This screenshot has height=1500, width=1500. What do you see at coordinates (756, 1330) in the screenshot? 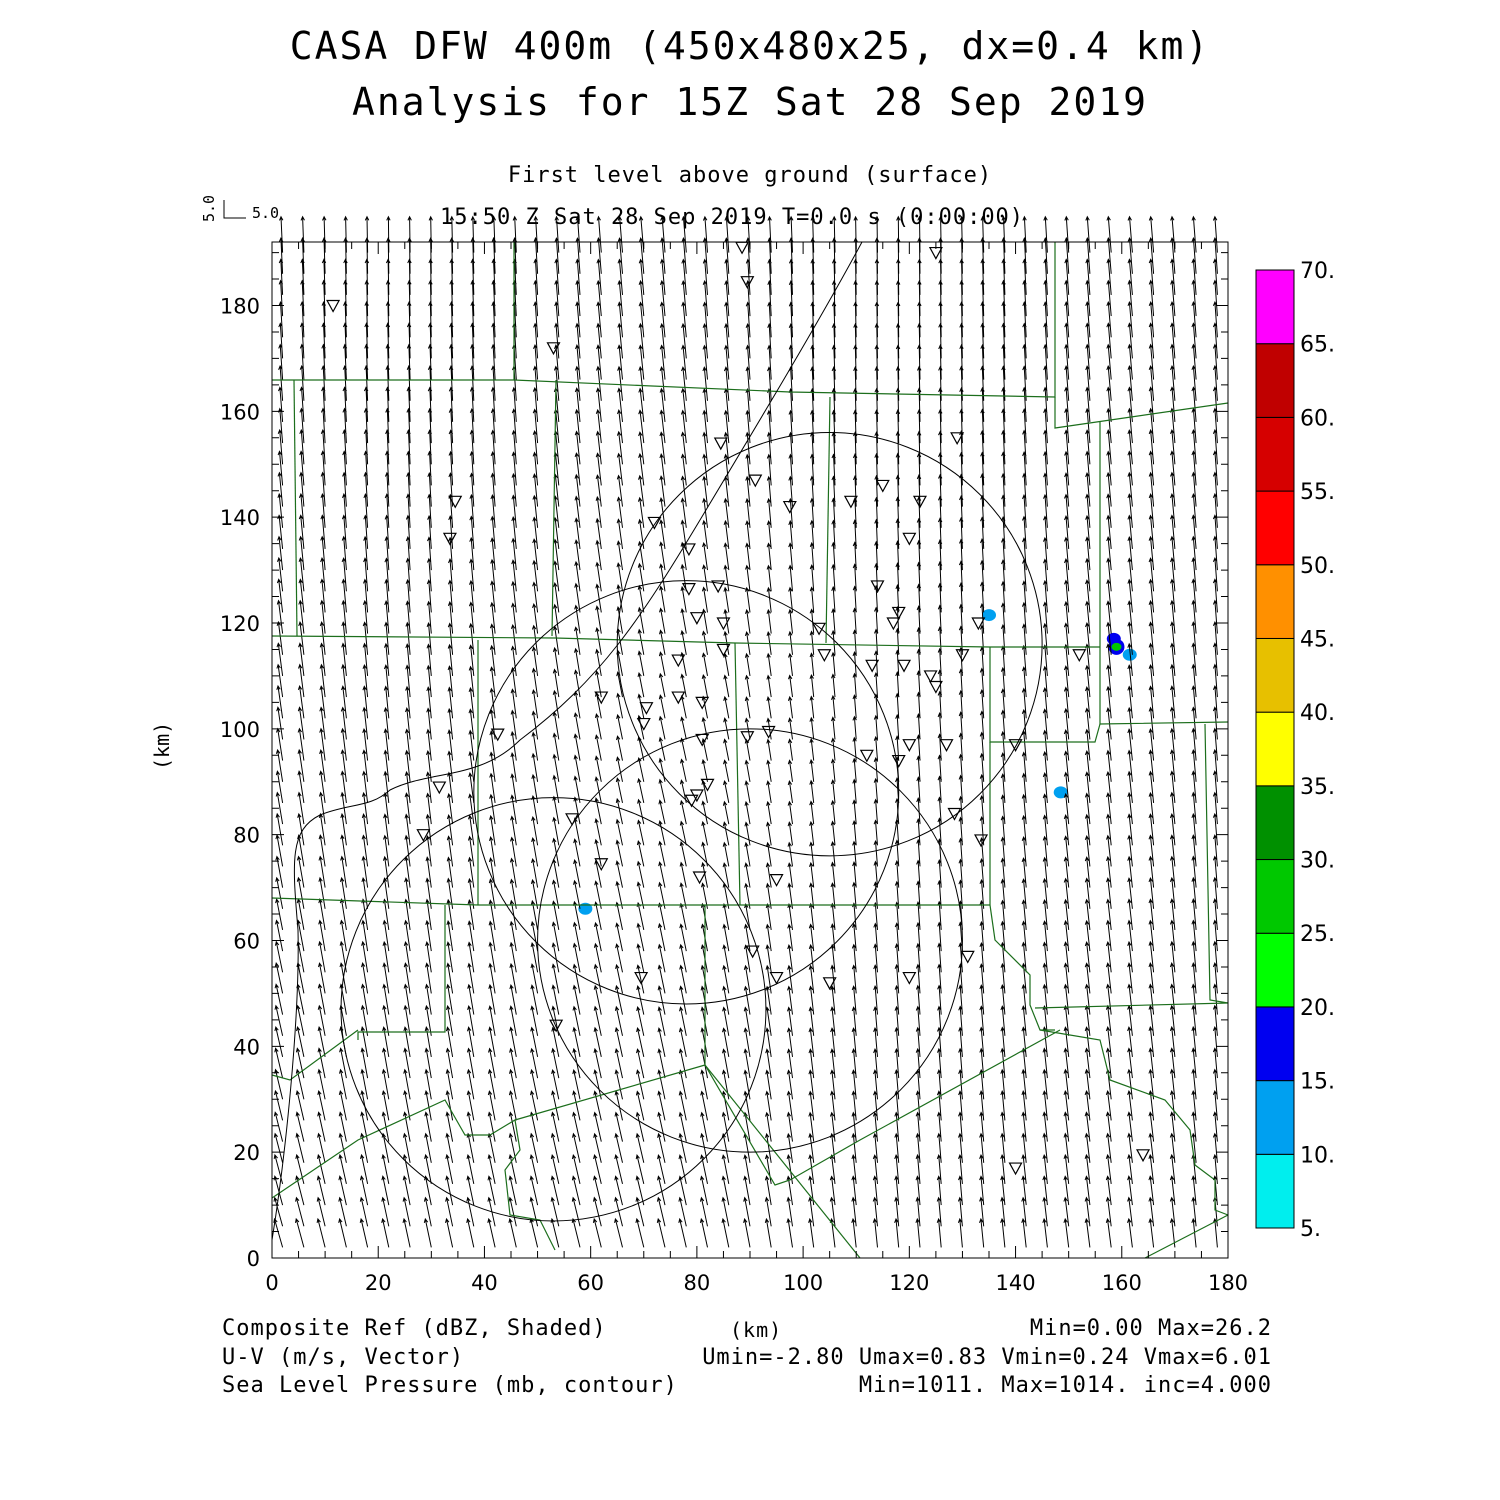
I see `x-axis-label: (km)` at bounding box center [756, 1330].